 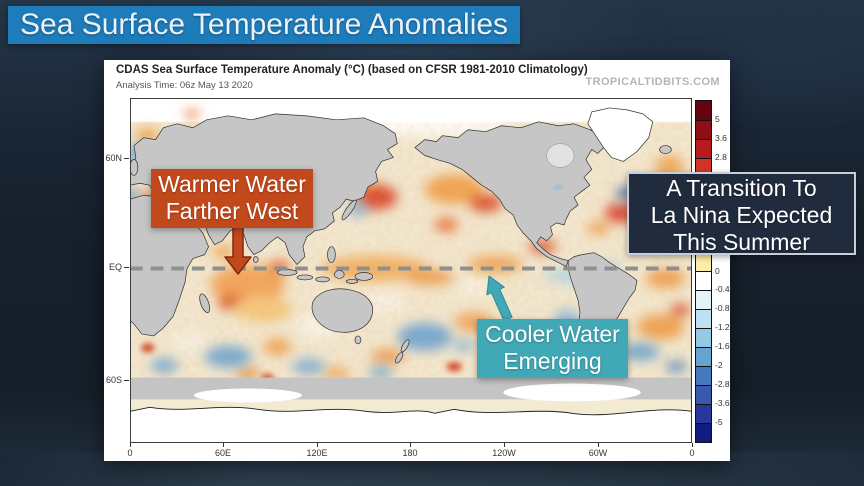 I want to click on continent-antarctica, so click(x=411, y=424).